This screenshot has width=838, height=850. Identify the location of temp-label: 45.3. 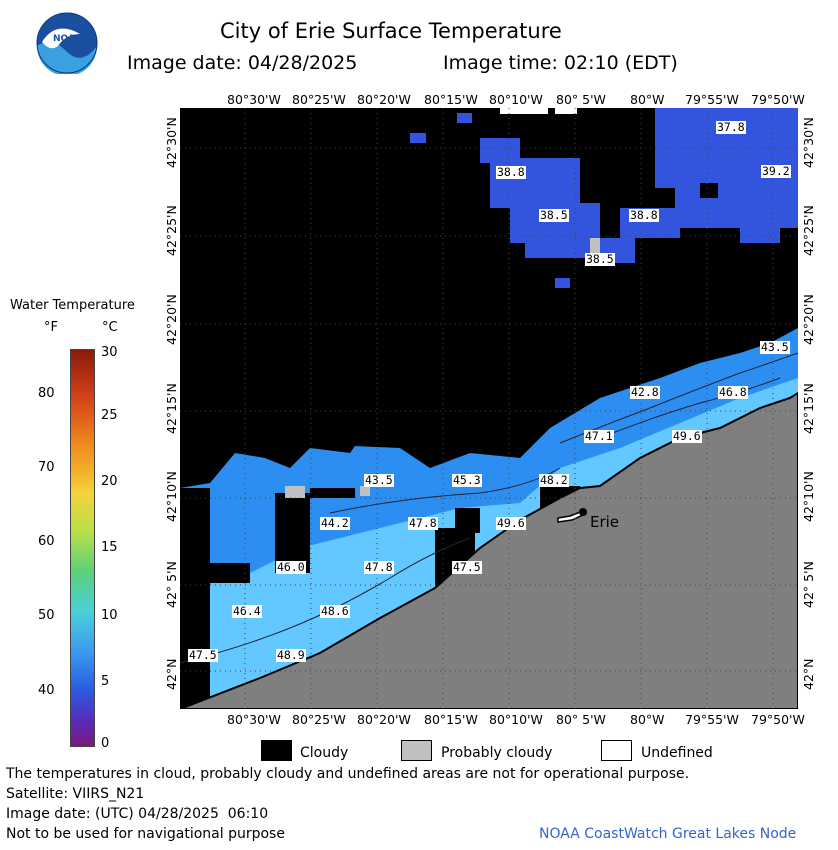
(467, 480).